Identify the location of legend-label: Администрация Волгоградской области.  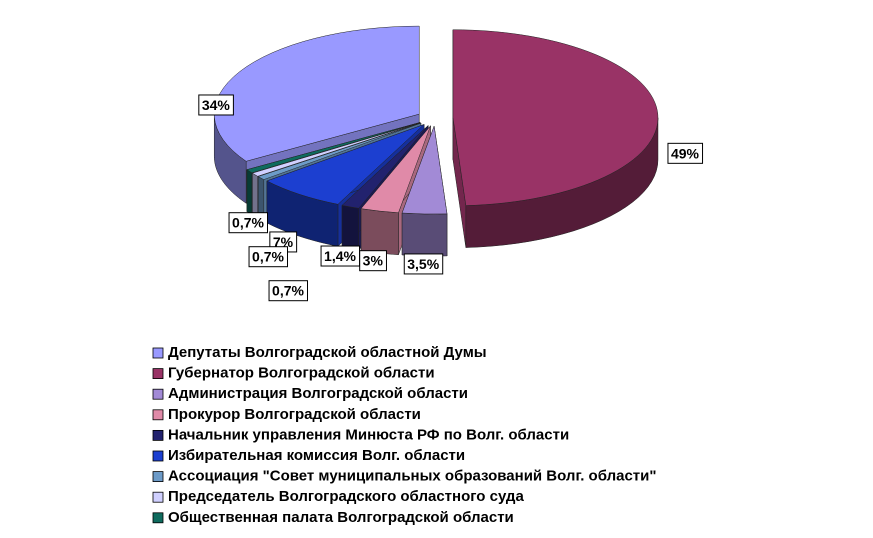
(318, 393).